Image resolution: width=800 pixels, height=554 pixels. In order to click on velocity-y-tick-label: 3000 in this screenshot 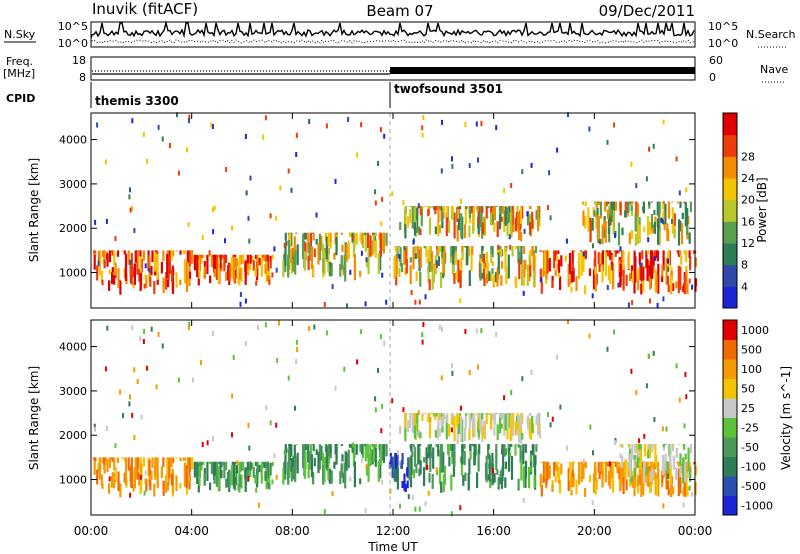, I will do `click(73, 391)`.